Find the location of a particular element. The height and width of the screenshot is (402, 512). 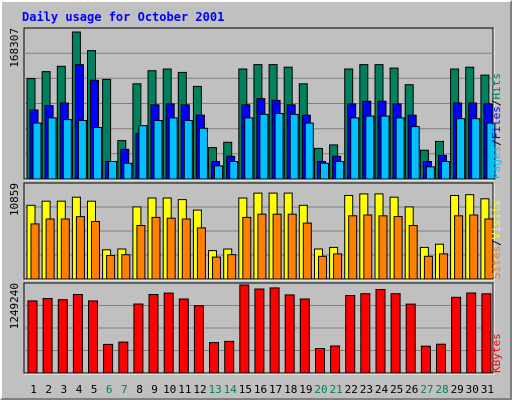

x-tick-label: 1 is located at coordinates (33, 389).